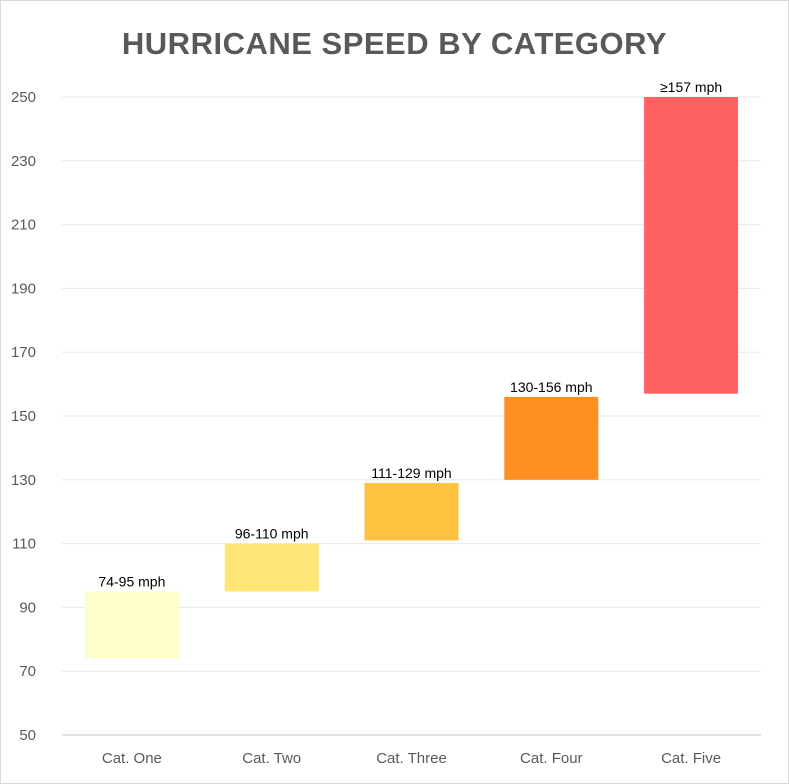 The height and width of the screenshot is (784, 789). What do you see at coordinates (24, 544) in the screenshot?
I see `y-tick-label: 110` at bounding box center [24, 544].